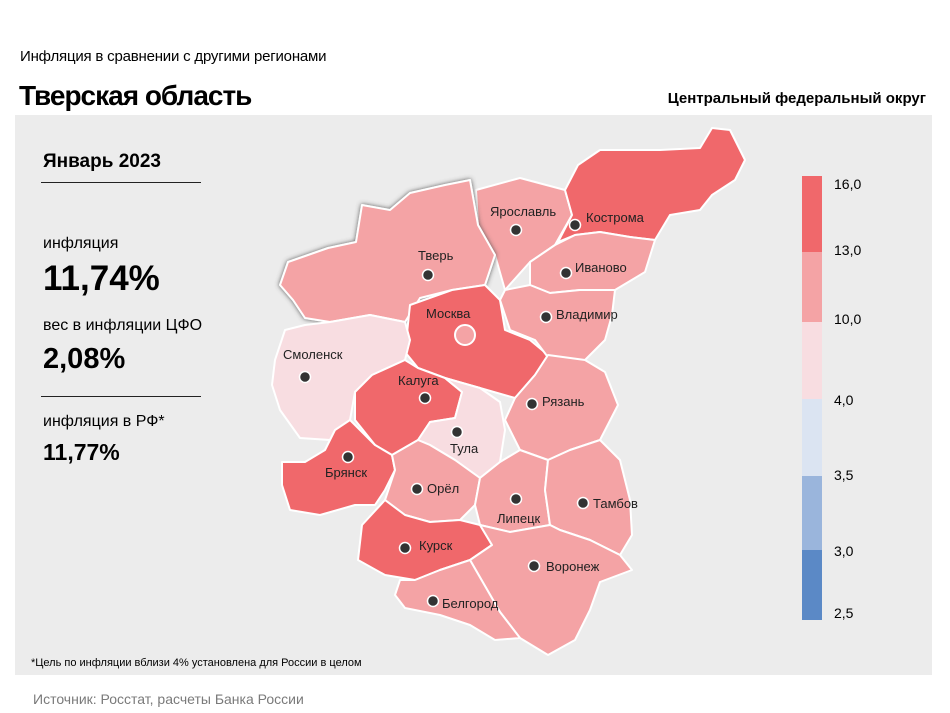 This screenshot has height=713, width=950. What do you see at coordinates (168, 699) in the screenshot?
I see `source-note: Источник: Росстат, расчеты Банка России` at bounding box center [168, 699].